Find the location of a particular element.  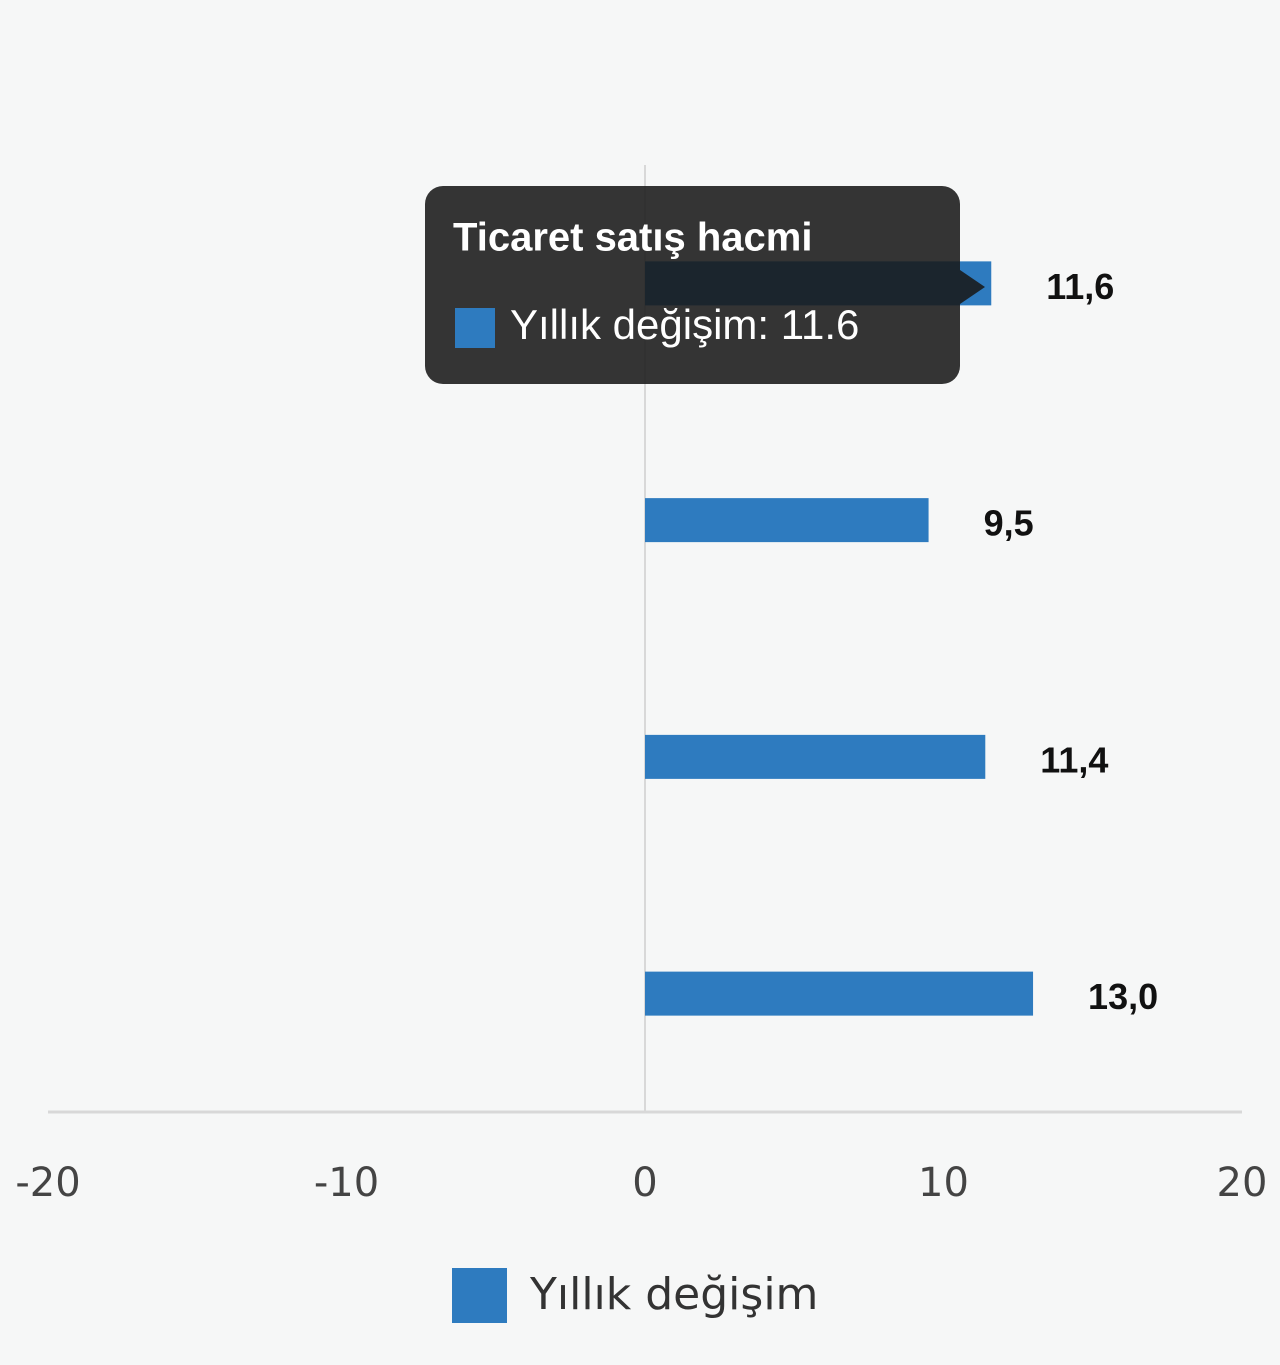

tooltip-arrow is located at coordinates (972, 287).